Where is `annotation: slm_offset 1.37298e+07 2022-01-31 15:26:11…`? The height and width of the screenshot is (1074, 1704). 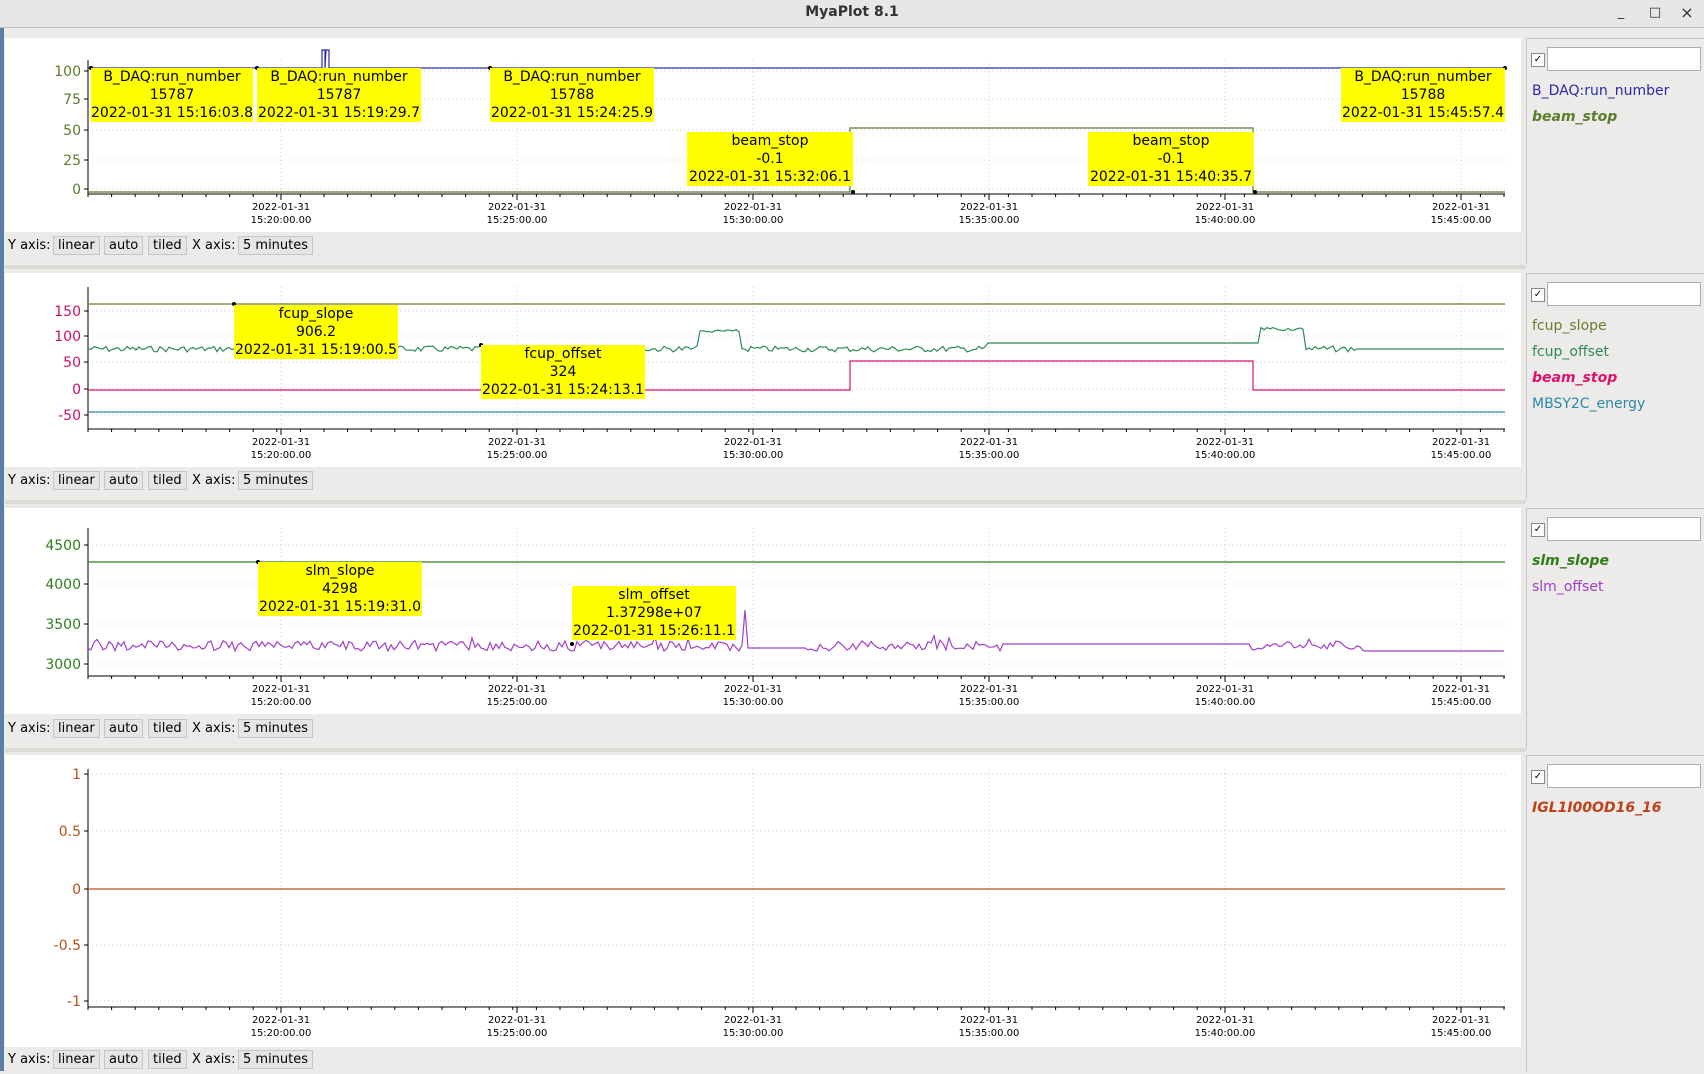 annotation: slm_offset 1.37298e+07 2022-01-31 15:26:11… is located at coordinates (654, 613).